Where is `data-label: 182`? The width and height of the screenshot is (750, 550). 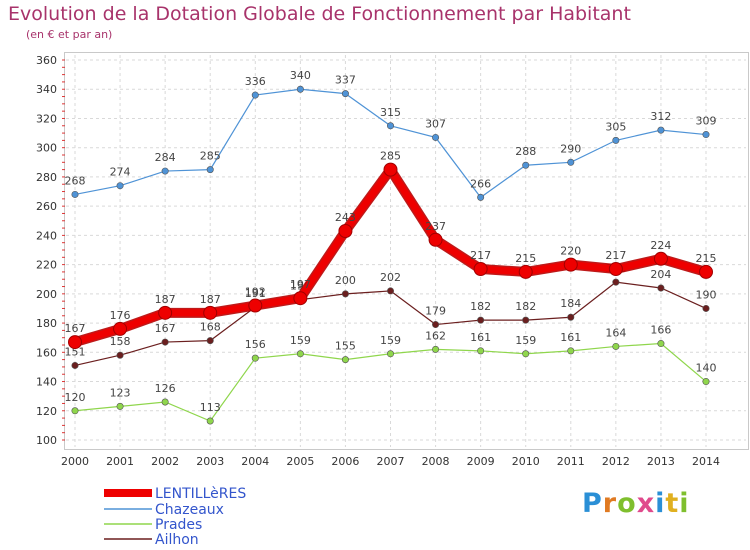 data-label: 182 is located at coordinates (525, 306).